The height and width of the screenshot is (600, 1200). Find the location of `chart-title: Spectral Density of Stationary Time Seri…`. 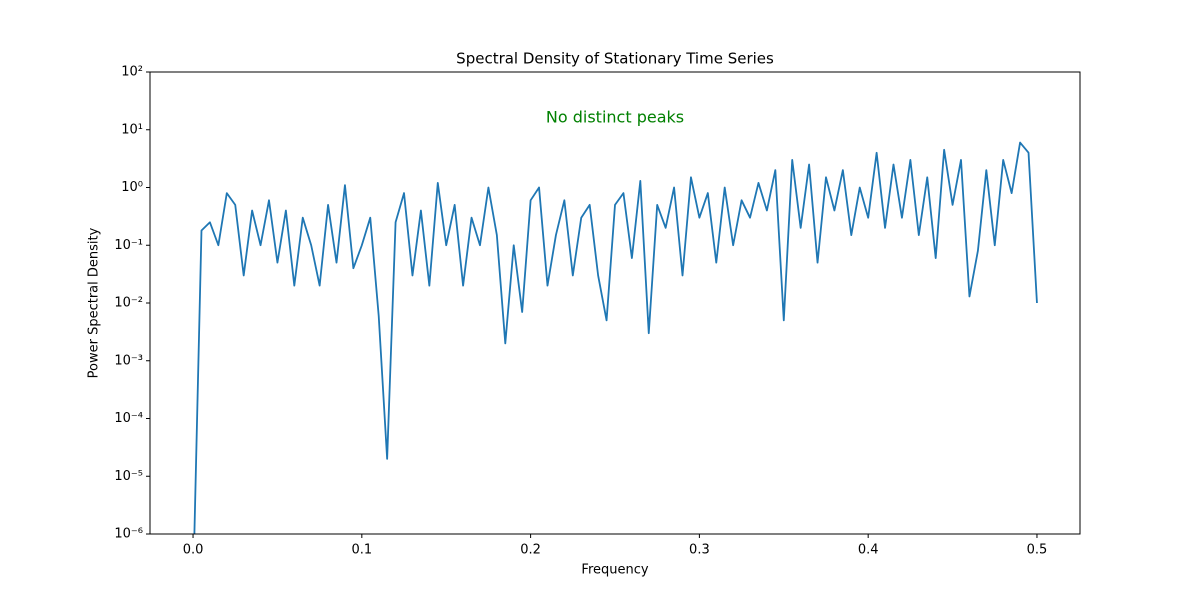

chart-title: Spectral Density of Stationary Time Seri… is located at coordinates (615, 59).